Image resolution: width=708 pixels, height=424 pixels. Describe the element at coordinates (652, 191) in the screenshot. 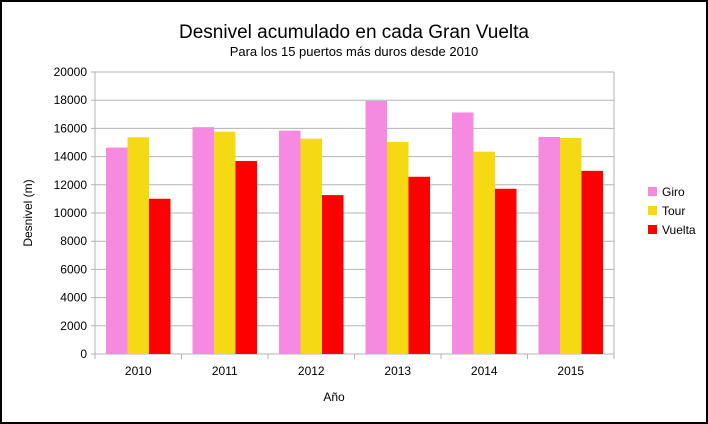

I see `legend-swatch-giro` at that location.